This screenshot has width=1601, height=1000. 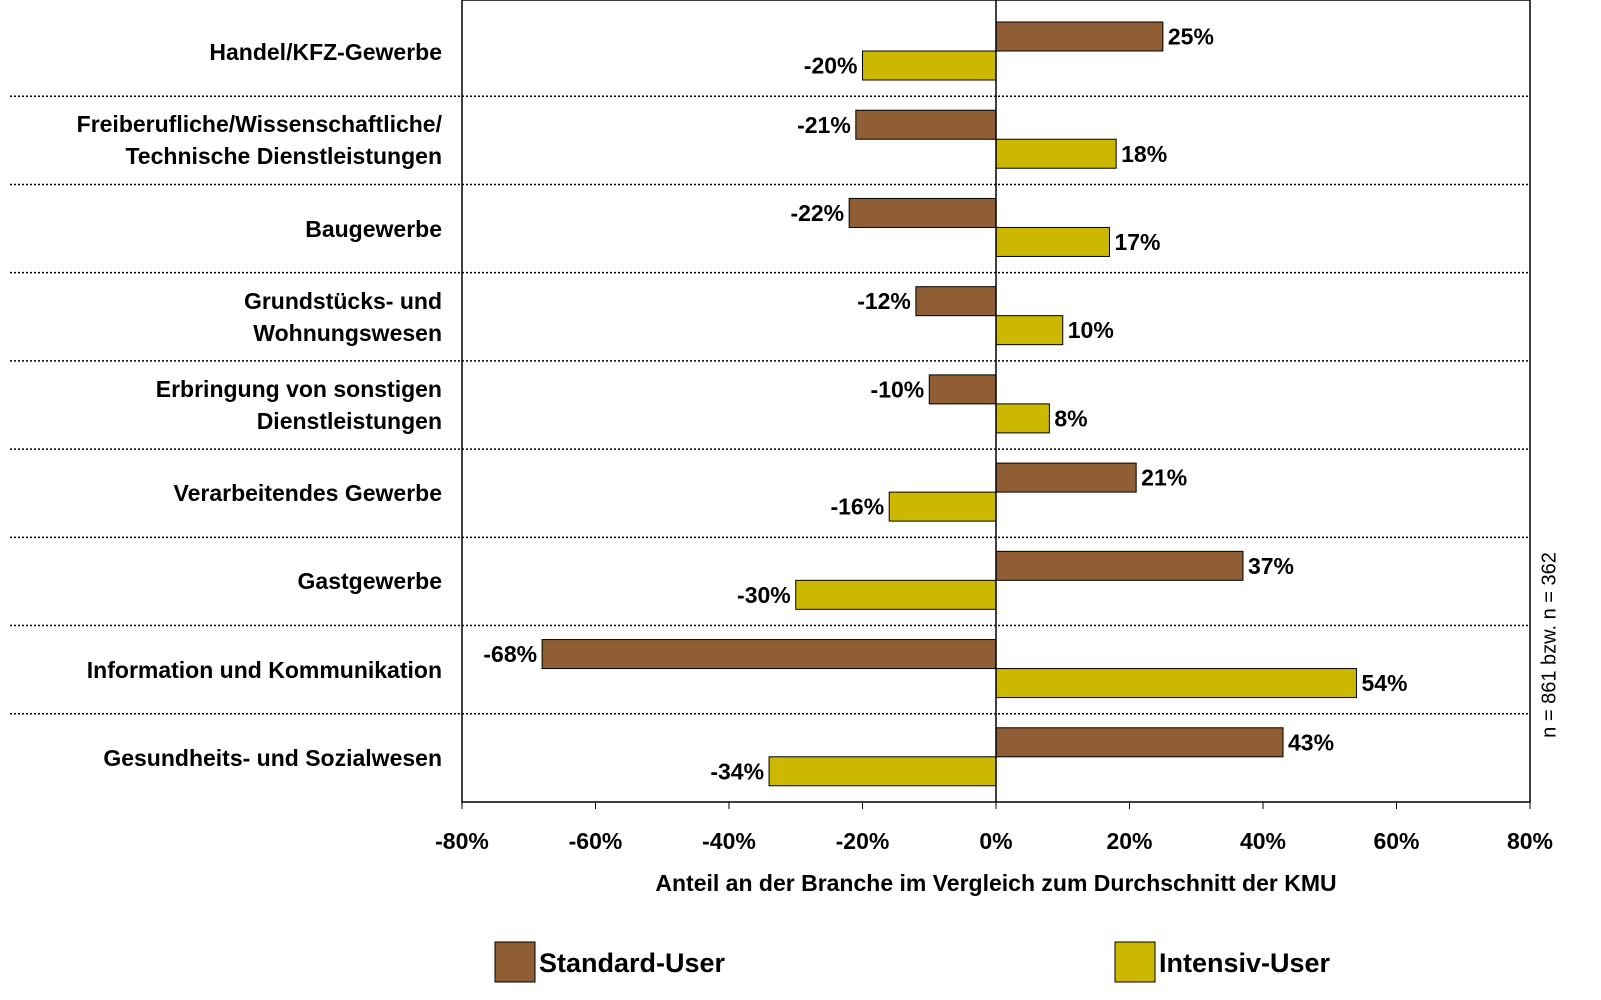 What do you see at coordinates (764, 595) in the screenshot?
I see `data-label: -30%` at bounding box center [764, 595].